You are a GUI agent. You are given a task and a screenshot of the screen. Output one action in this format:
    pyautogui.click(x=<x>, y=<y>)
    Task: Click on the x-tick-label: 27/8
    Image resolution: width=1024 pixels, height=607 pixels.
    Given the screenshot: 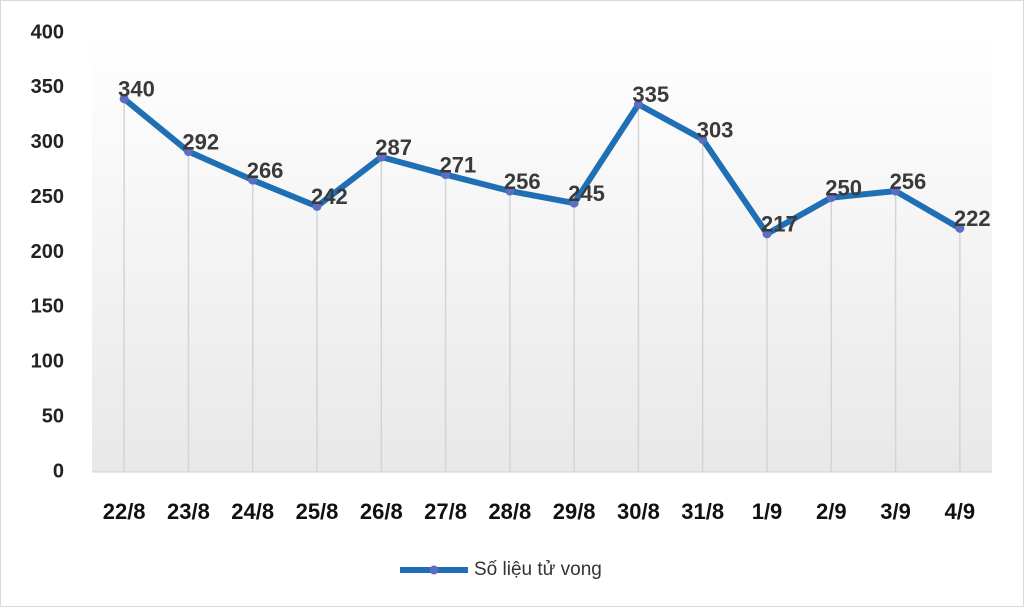 What is the action you would take?
    pyautogui.click(x=445, y=511)
    